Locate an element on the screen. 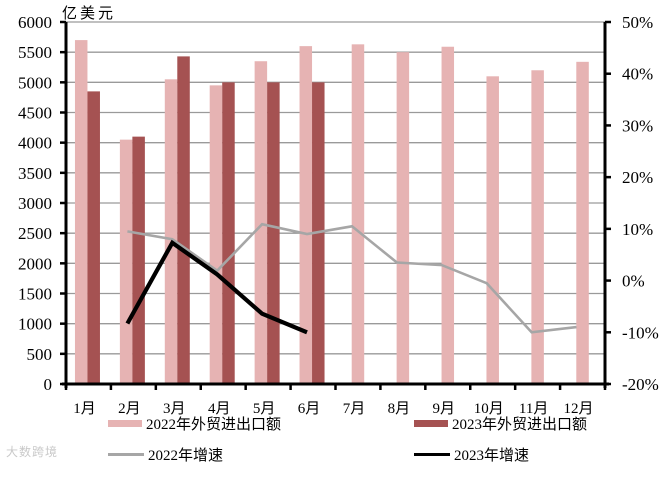 The height and width of the screenshot is (491, 667). y-axis-unit-label: 亿美元 is located at coordinates (89, 14).